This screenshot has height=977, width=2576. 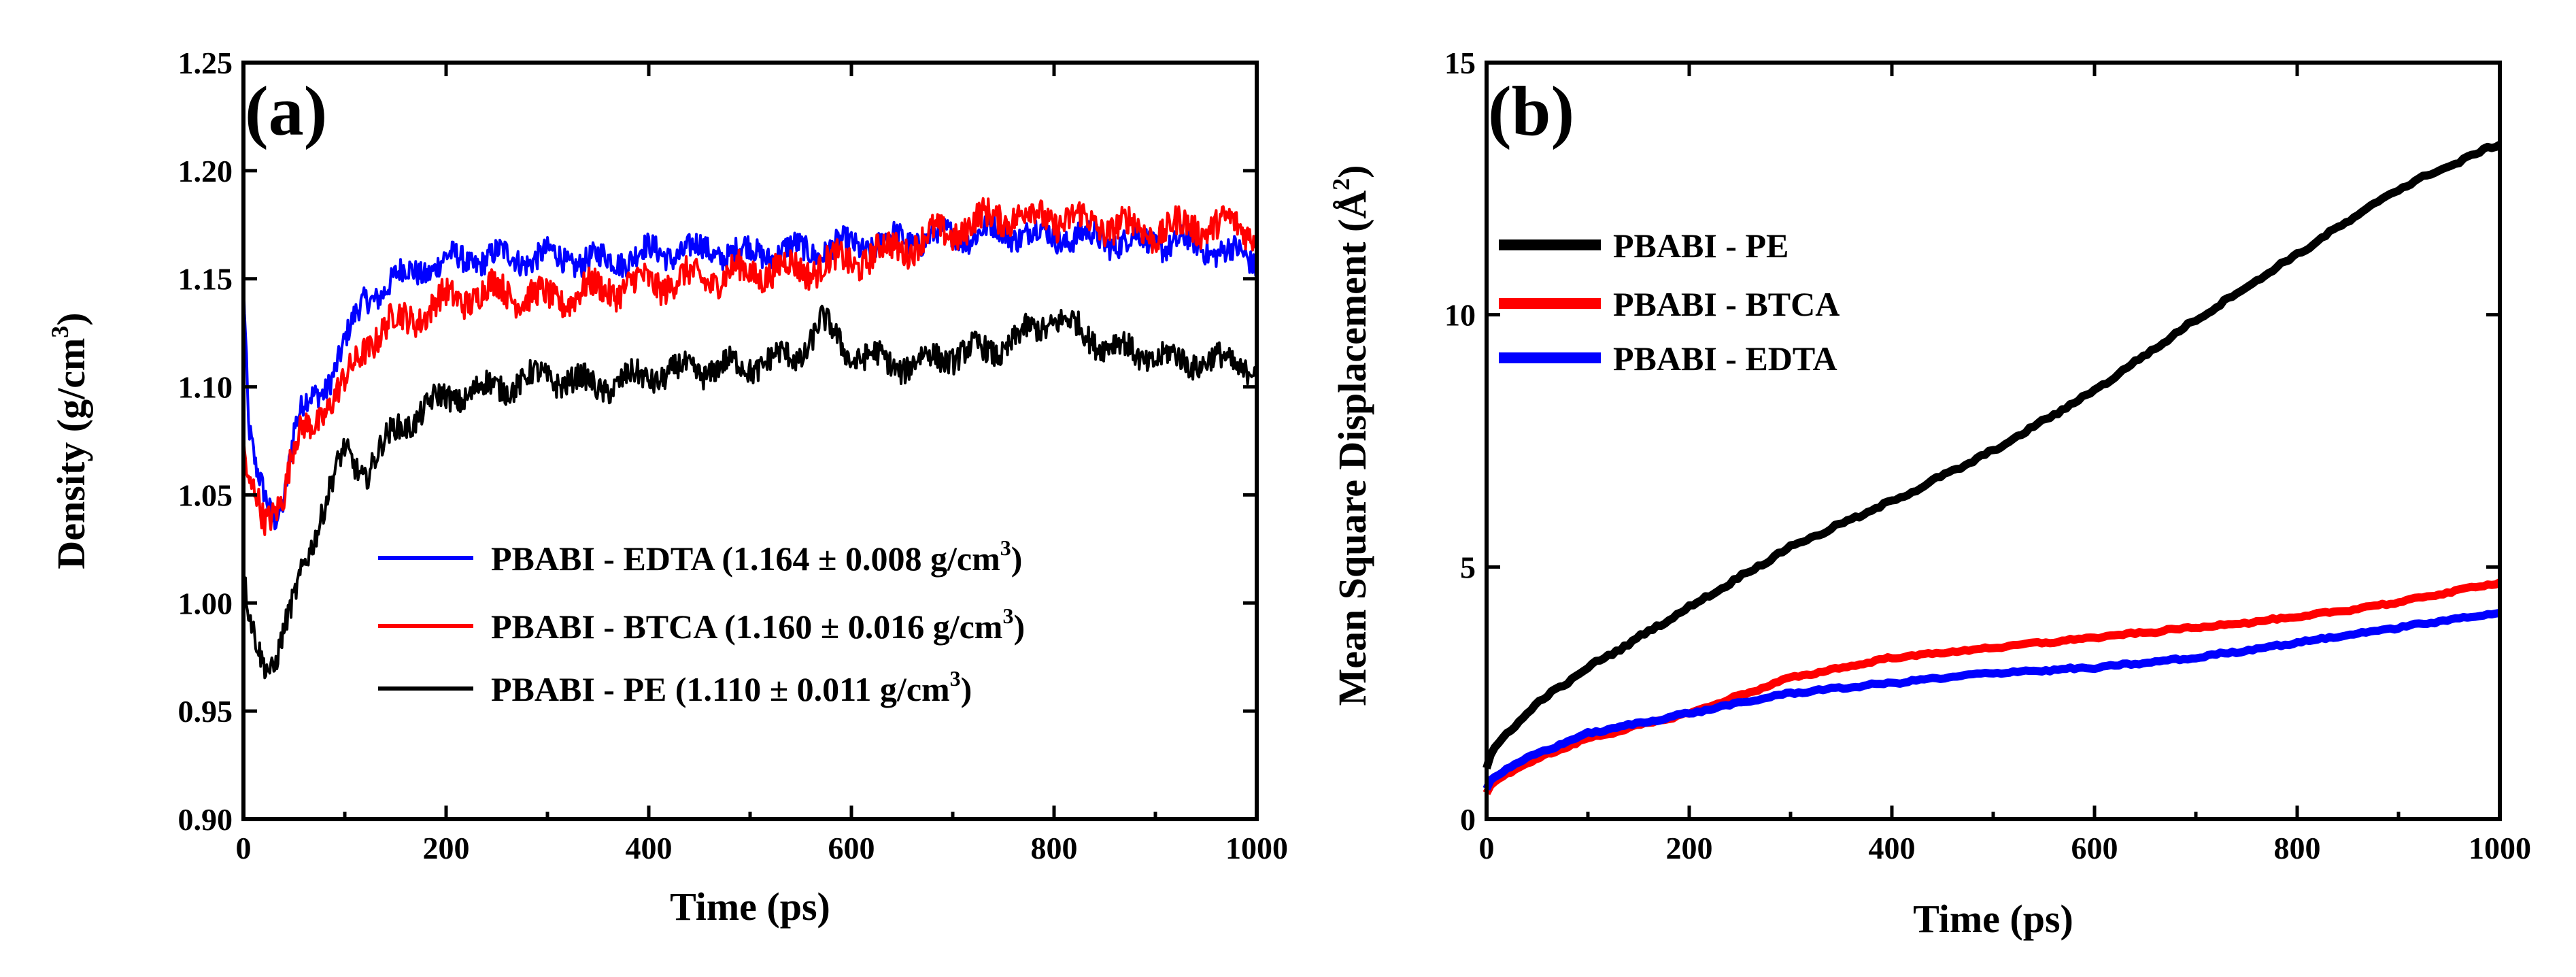 I want to click on panel-a-y-tick-label: 1.15, so click(x=205, y=279).